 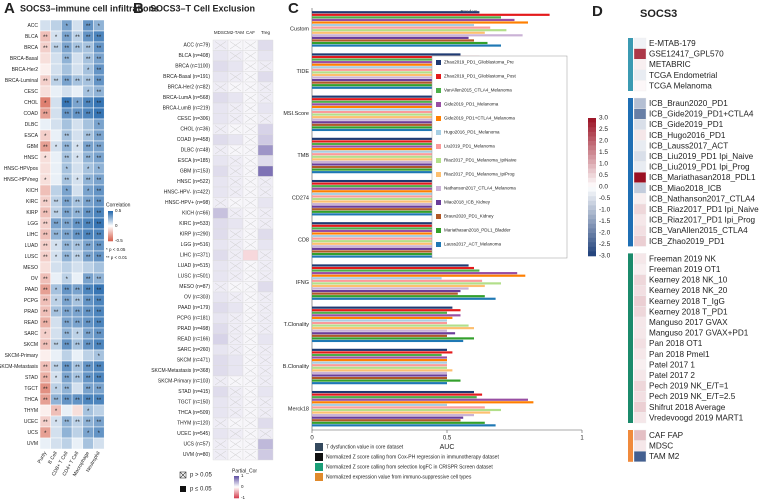 I want to click on row-label: Manguso 2017 GVAX+PD1, so click(x=699, y=333).